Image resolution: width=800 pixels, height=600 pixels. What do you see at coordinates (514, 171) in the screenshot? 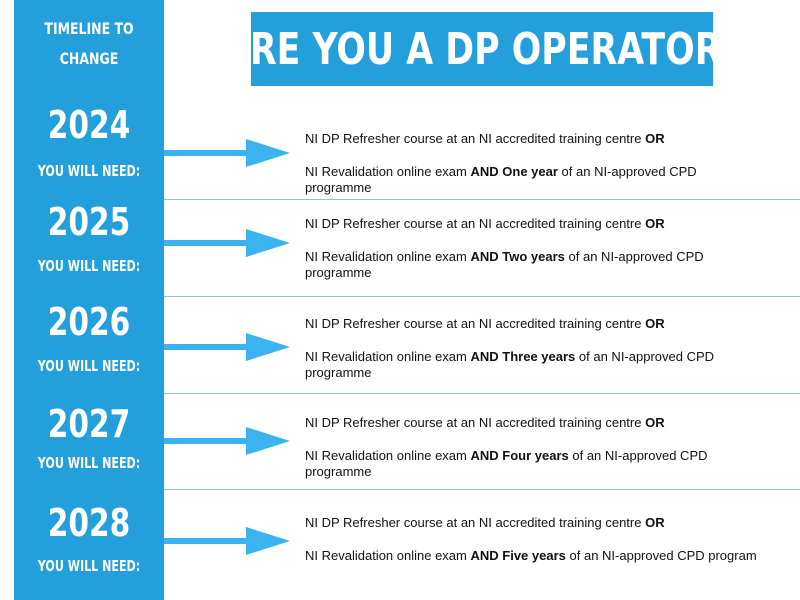
I see `cpd-duration: AND One year` at bounding box center [514, 171].